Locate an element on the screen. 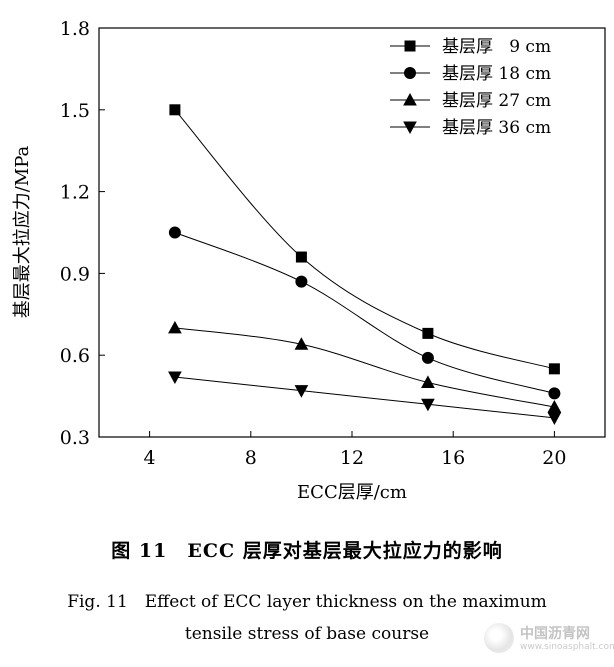 This screenshot has width=614, height=667. x-tick-label: 20 is located at coordinates (554, 458).